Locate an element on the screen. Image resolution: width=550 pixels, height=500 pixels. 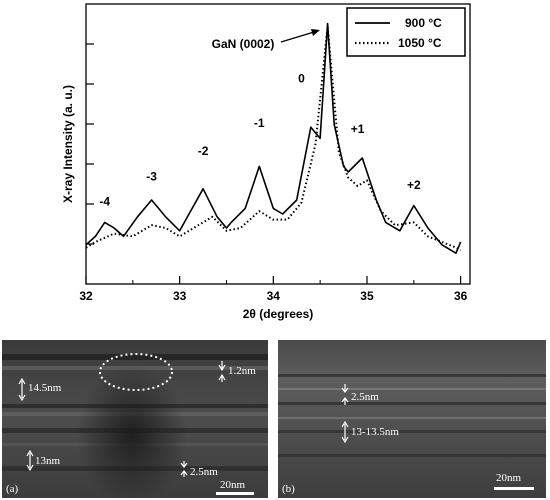
peak-order-label: 0 is located at coordinates (301, 78).